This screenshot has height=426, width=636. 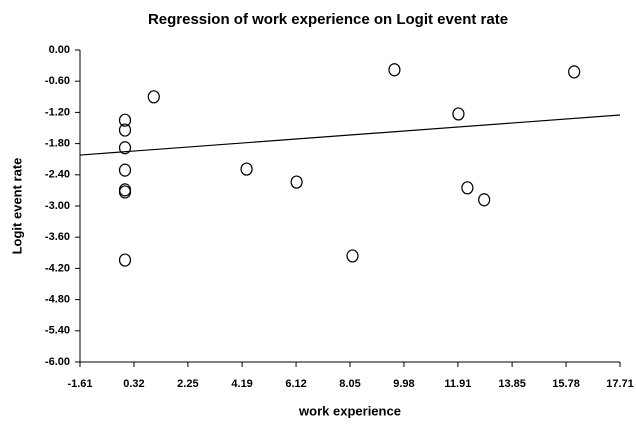 I want to click on y-tick-label: -4.20, so click(x=57, y=268).